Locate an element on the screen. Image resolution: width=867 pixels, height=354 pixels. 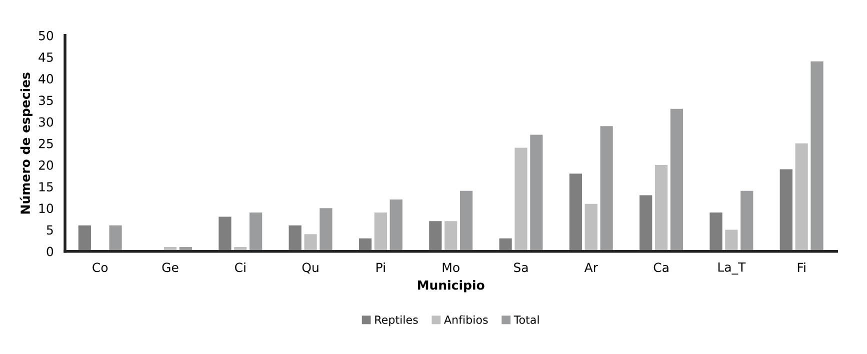
y-tick-label: 35 is located at coordinates (45, 101).